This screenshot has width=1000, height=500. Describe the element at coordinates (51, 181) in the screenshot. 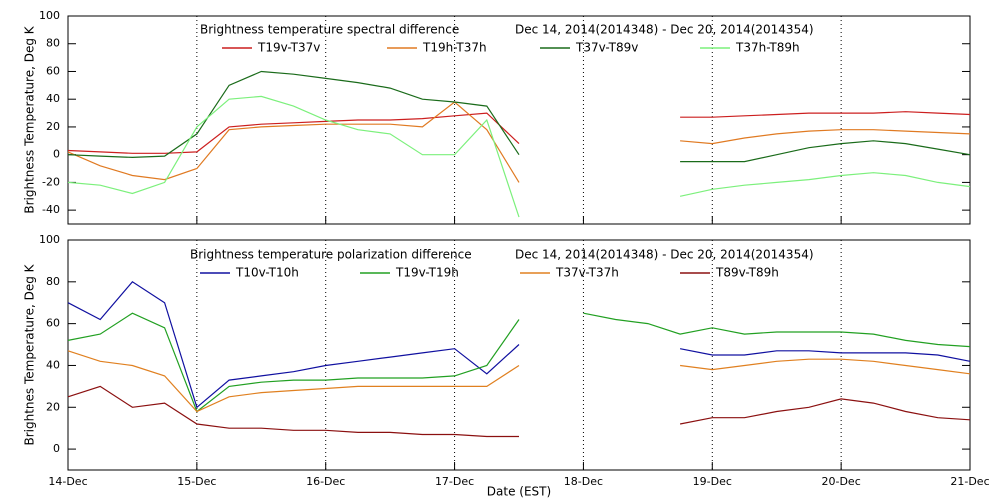

I see `y-tick-label: -20` at that location.